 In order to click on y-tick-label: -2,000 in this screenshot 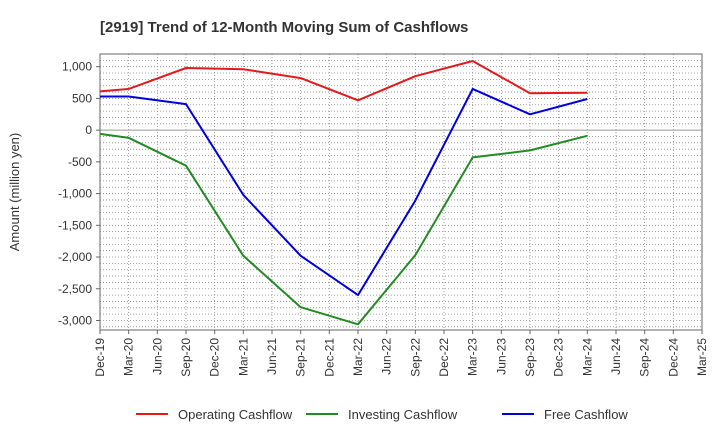, I will do `click(75, 257)`.